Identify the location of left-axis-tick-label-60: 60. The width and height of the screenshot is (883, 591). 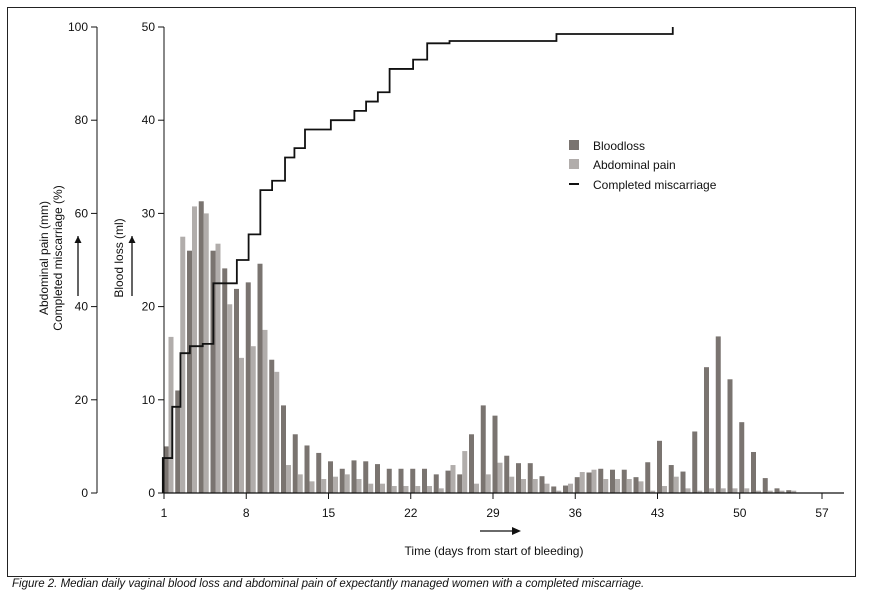
(82, 213).